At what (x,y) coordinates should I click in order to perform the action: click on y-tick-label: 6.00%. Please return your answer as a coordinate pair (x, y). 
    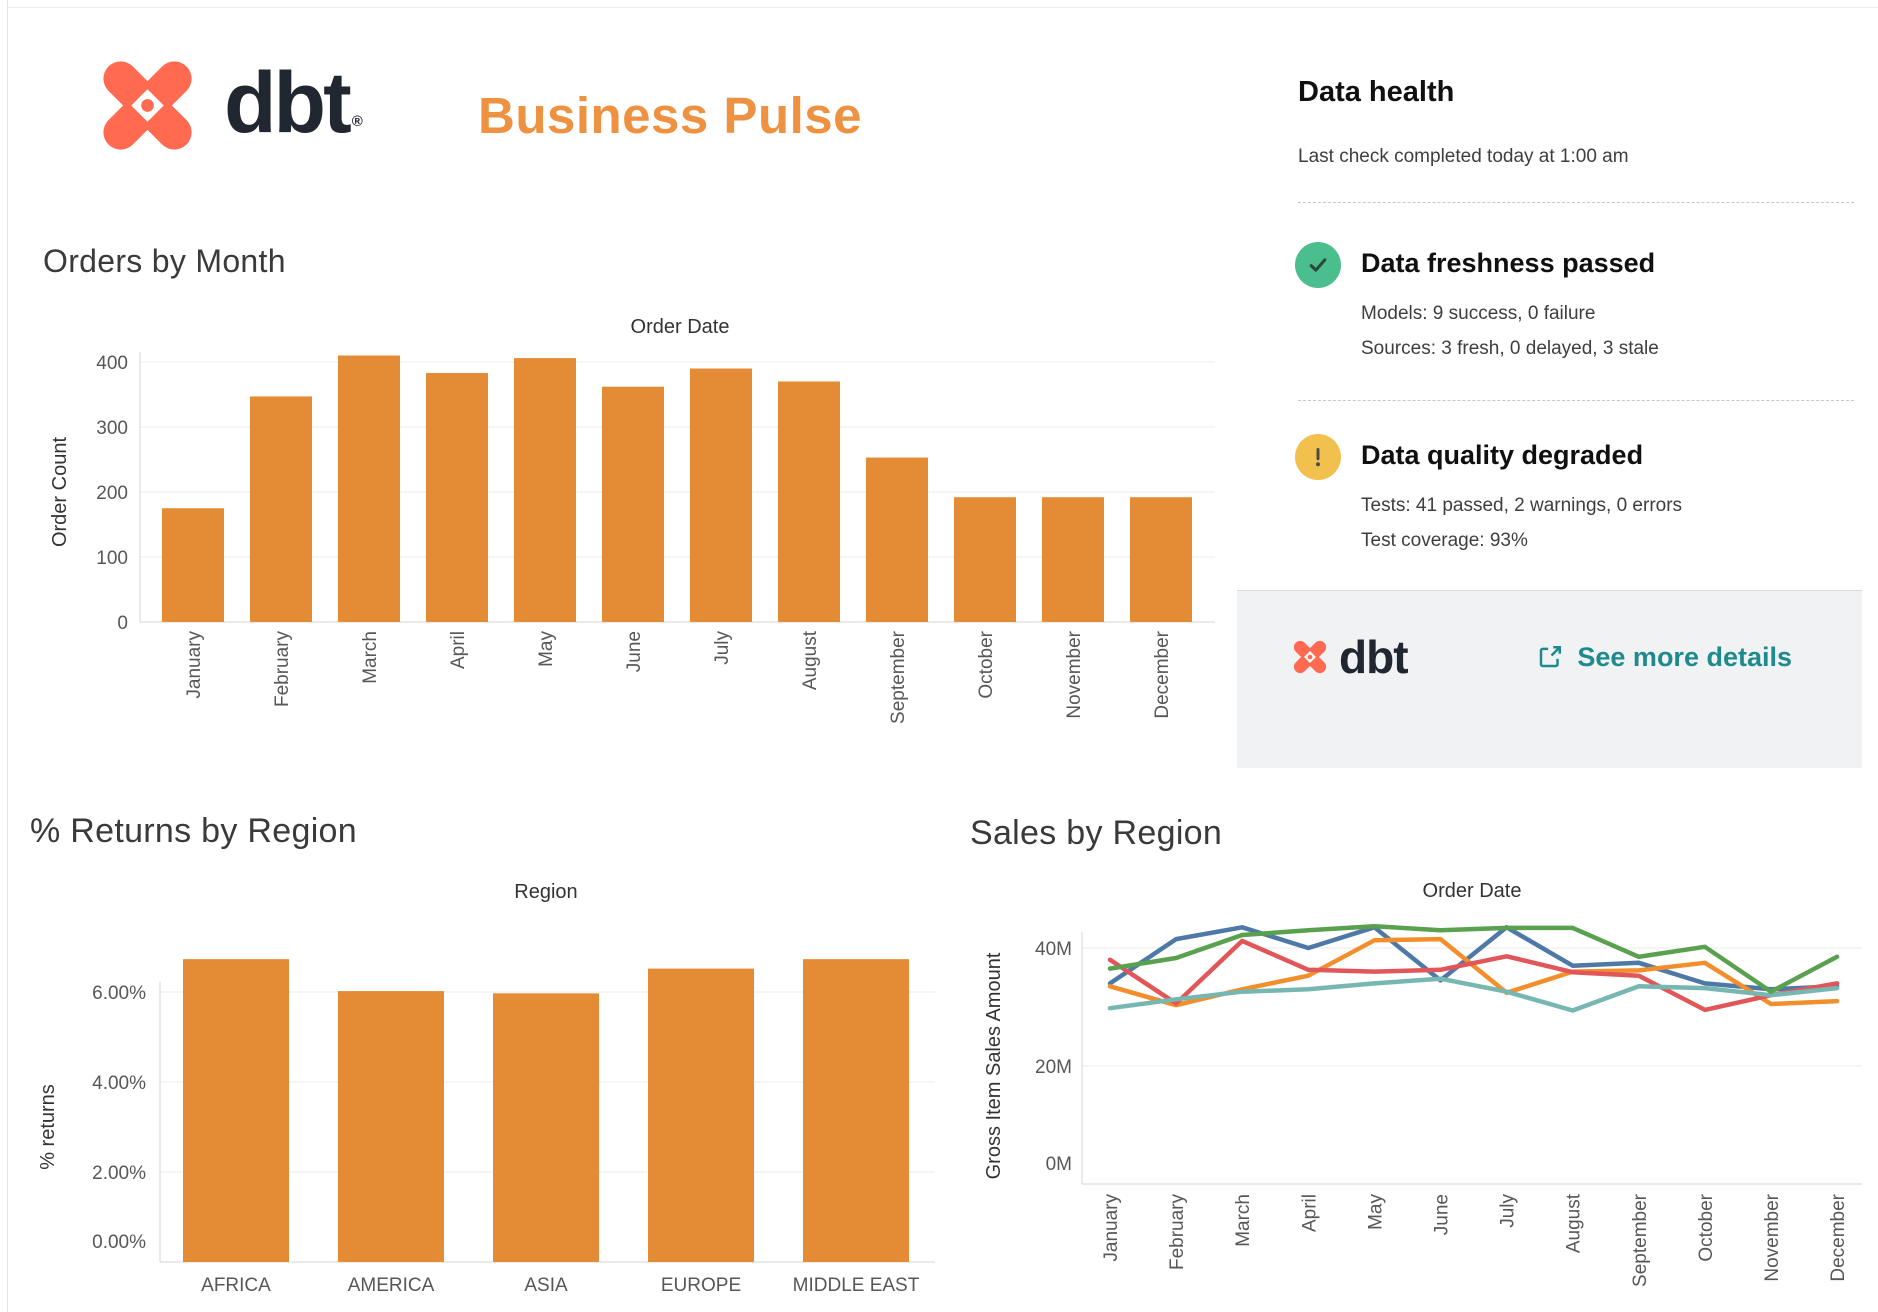
    Looking at the image, I should click on (119, 993).